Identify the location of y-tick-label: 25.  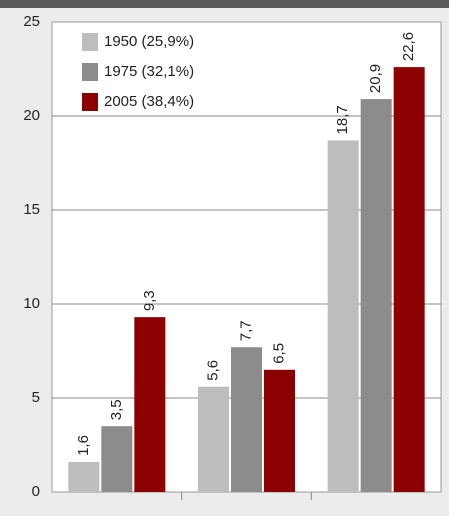
(31, 21).